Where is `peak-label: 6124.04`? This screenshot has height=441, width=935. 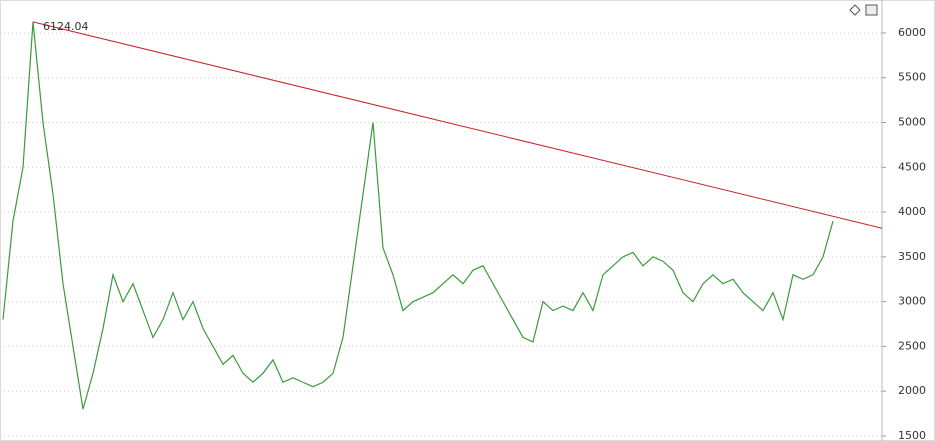 peak-label: 6124.04 is located at coordinates (66, 26).